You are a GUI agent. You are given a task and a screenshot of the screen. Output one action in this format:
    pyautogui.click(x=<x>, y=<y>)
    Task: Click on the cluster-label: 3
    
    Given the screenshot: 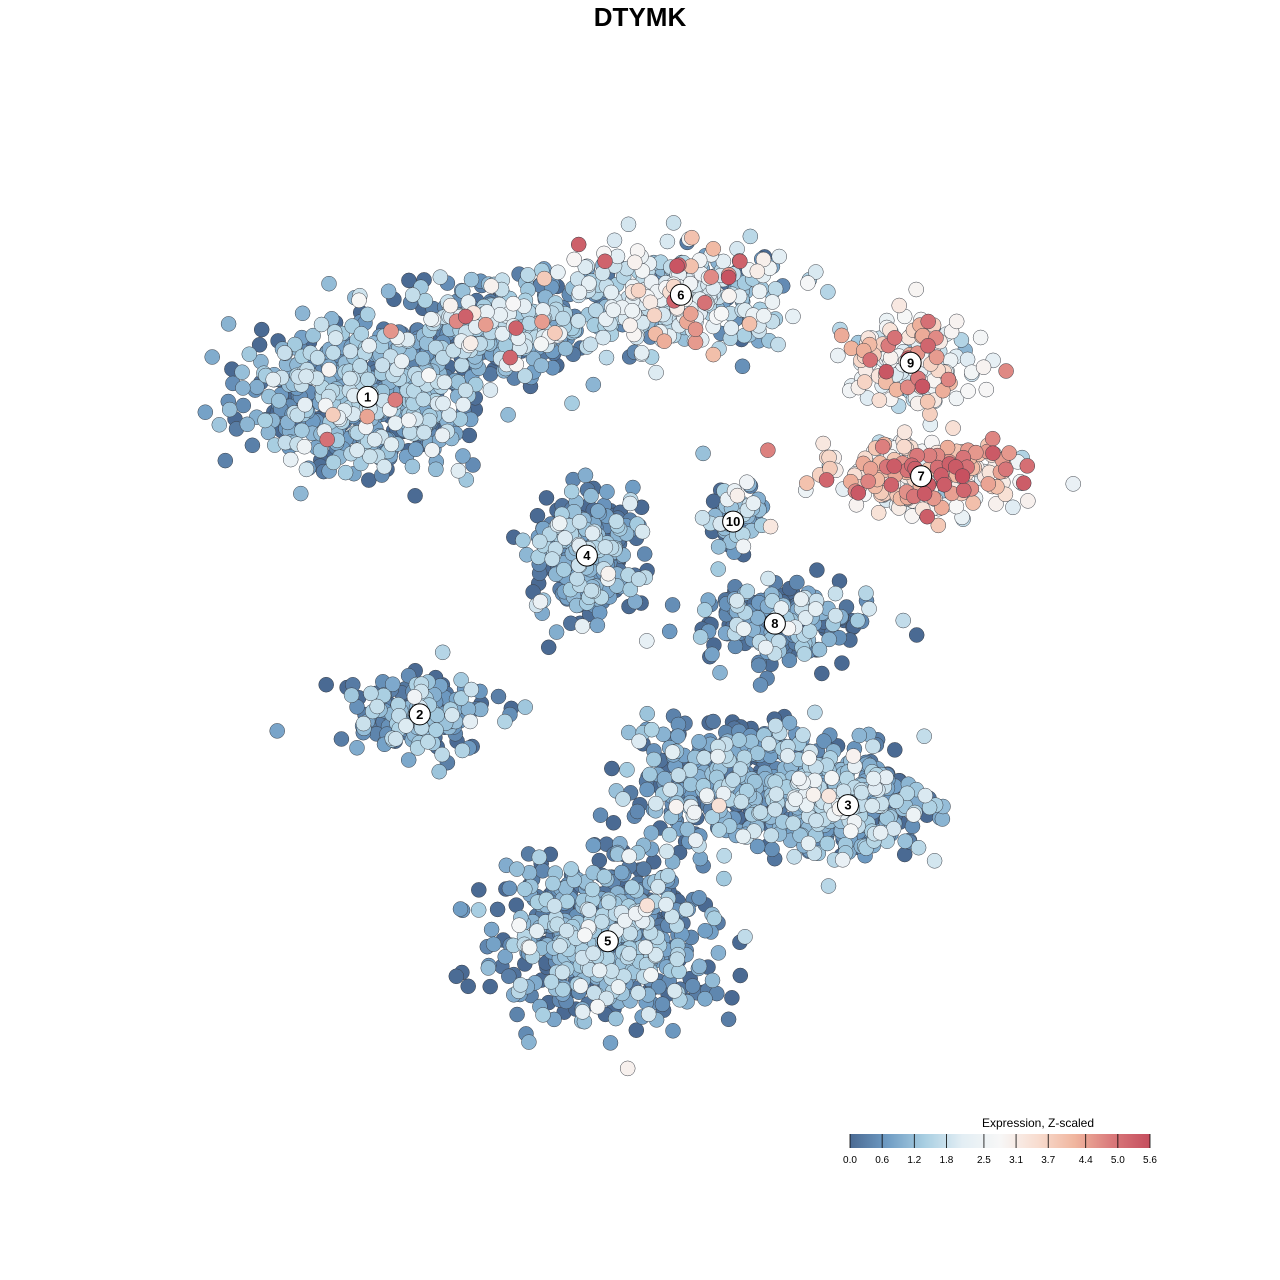 What is the action you would take?
    pyautogui.click(x=848, y=805)
    